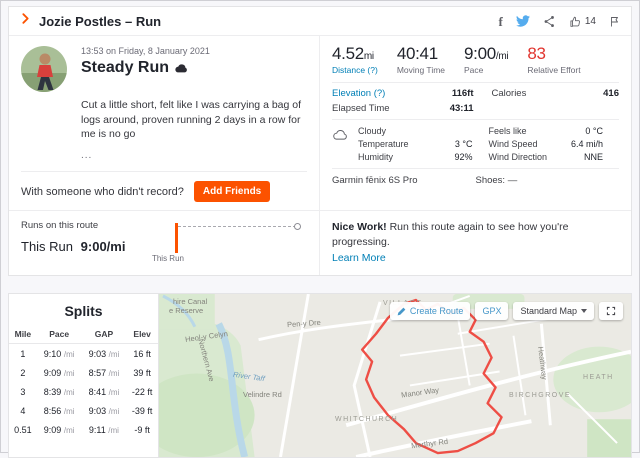  Describe the element at coordinates (474, 70) in the screenshot. I see `pace-label: Pace` at that location.